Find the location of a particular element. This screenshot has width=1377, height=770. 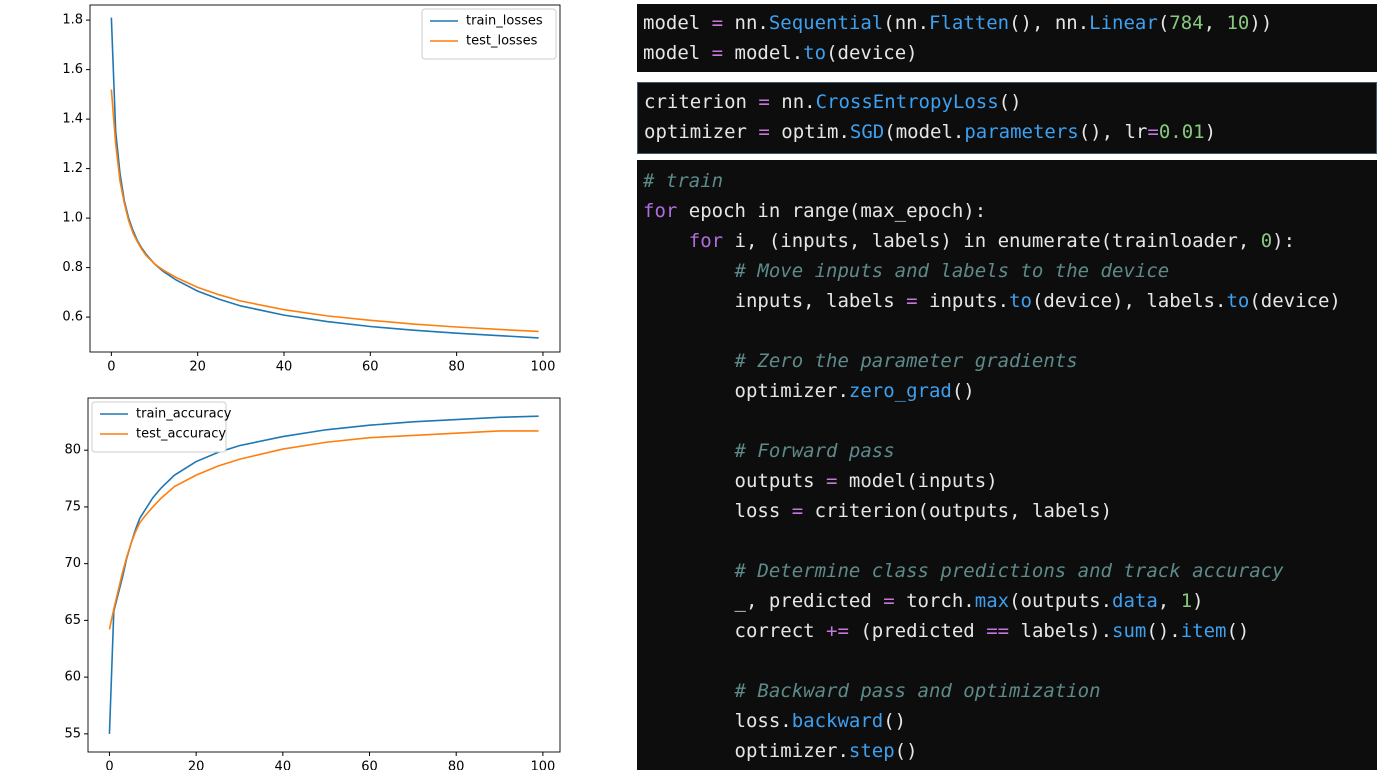

code-token: Sequential is located at coordinates (826, 23).